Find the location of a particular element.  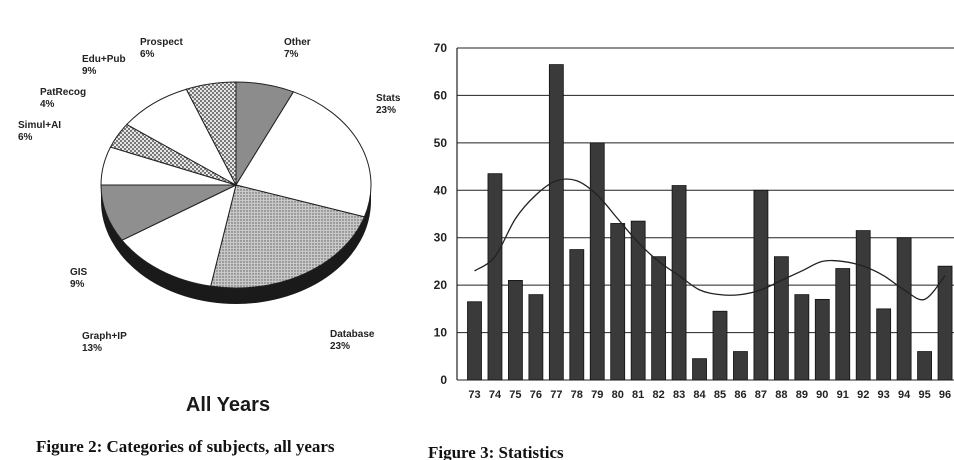

pie-label-name: Edu+Pub is located at coordinates (104, 59).